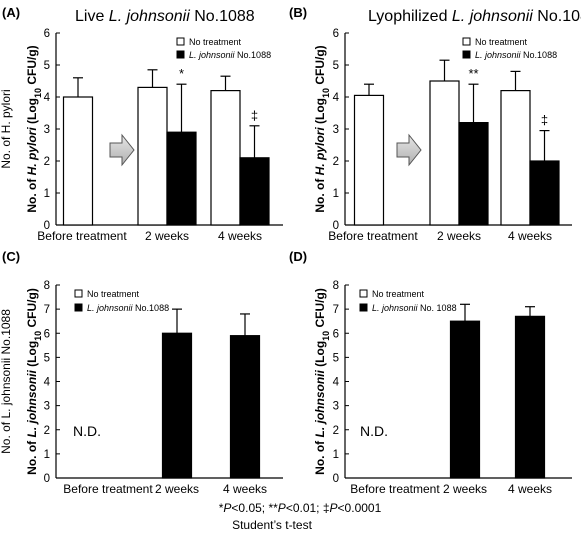 The width and height of the screenshot is (581, 541). I want to click on test-note: Student’s t-test, so click(272, 525).